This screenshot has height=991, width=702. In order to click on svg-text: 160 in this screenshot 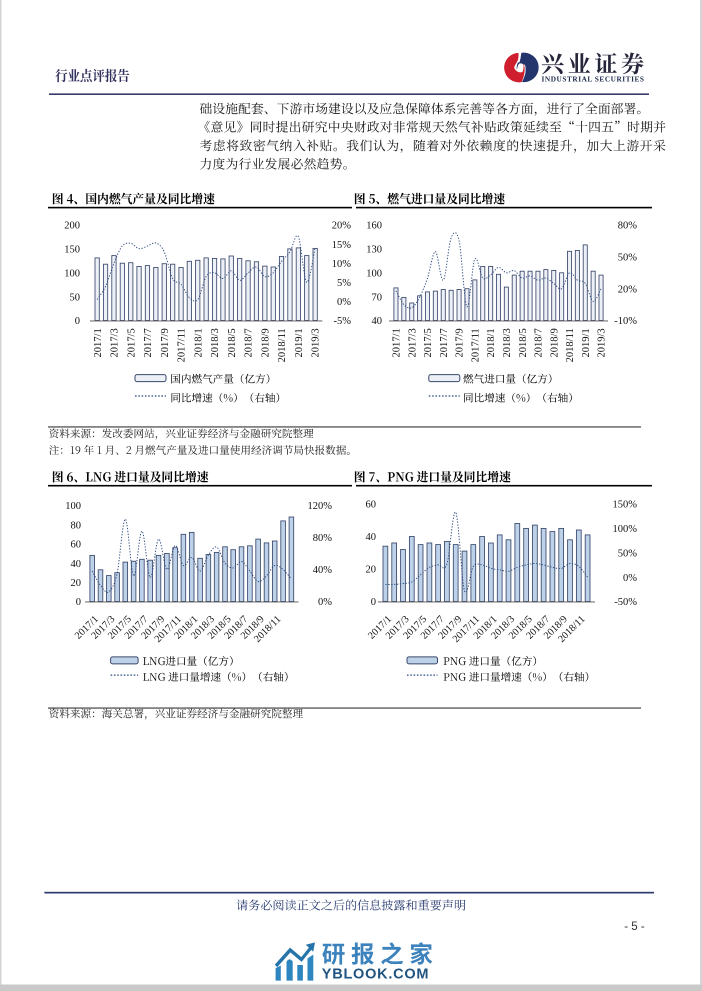, I will do `click(374, 226)`.